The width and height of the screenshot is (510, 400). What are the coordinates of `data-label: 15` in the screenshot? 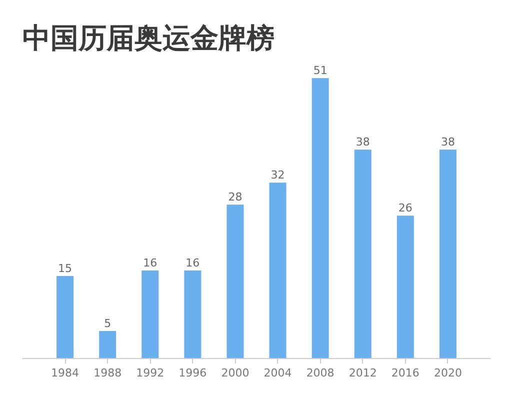 It's located at (65, 269).